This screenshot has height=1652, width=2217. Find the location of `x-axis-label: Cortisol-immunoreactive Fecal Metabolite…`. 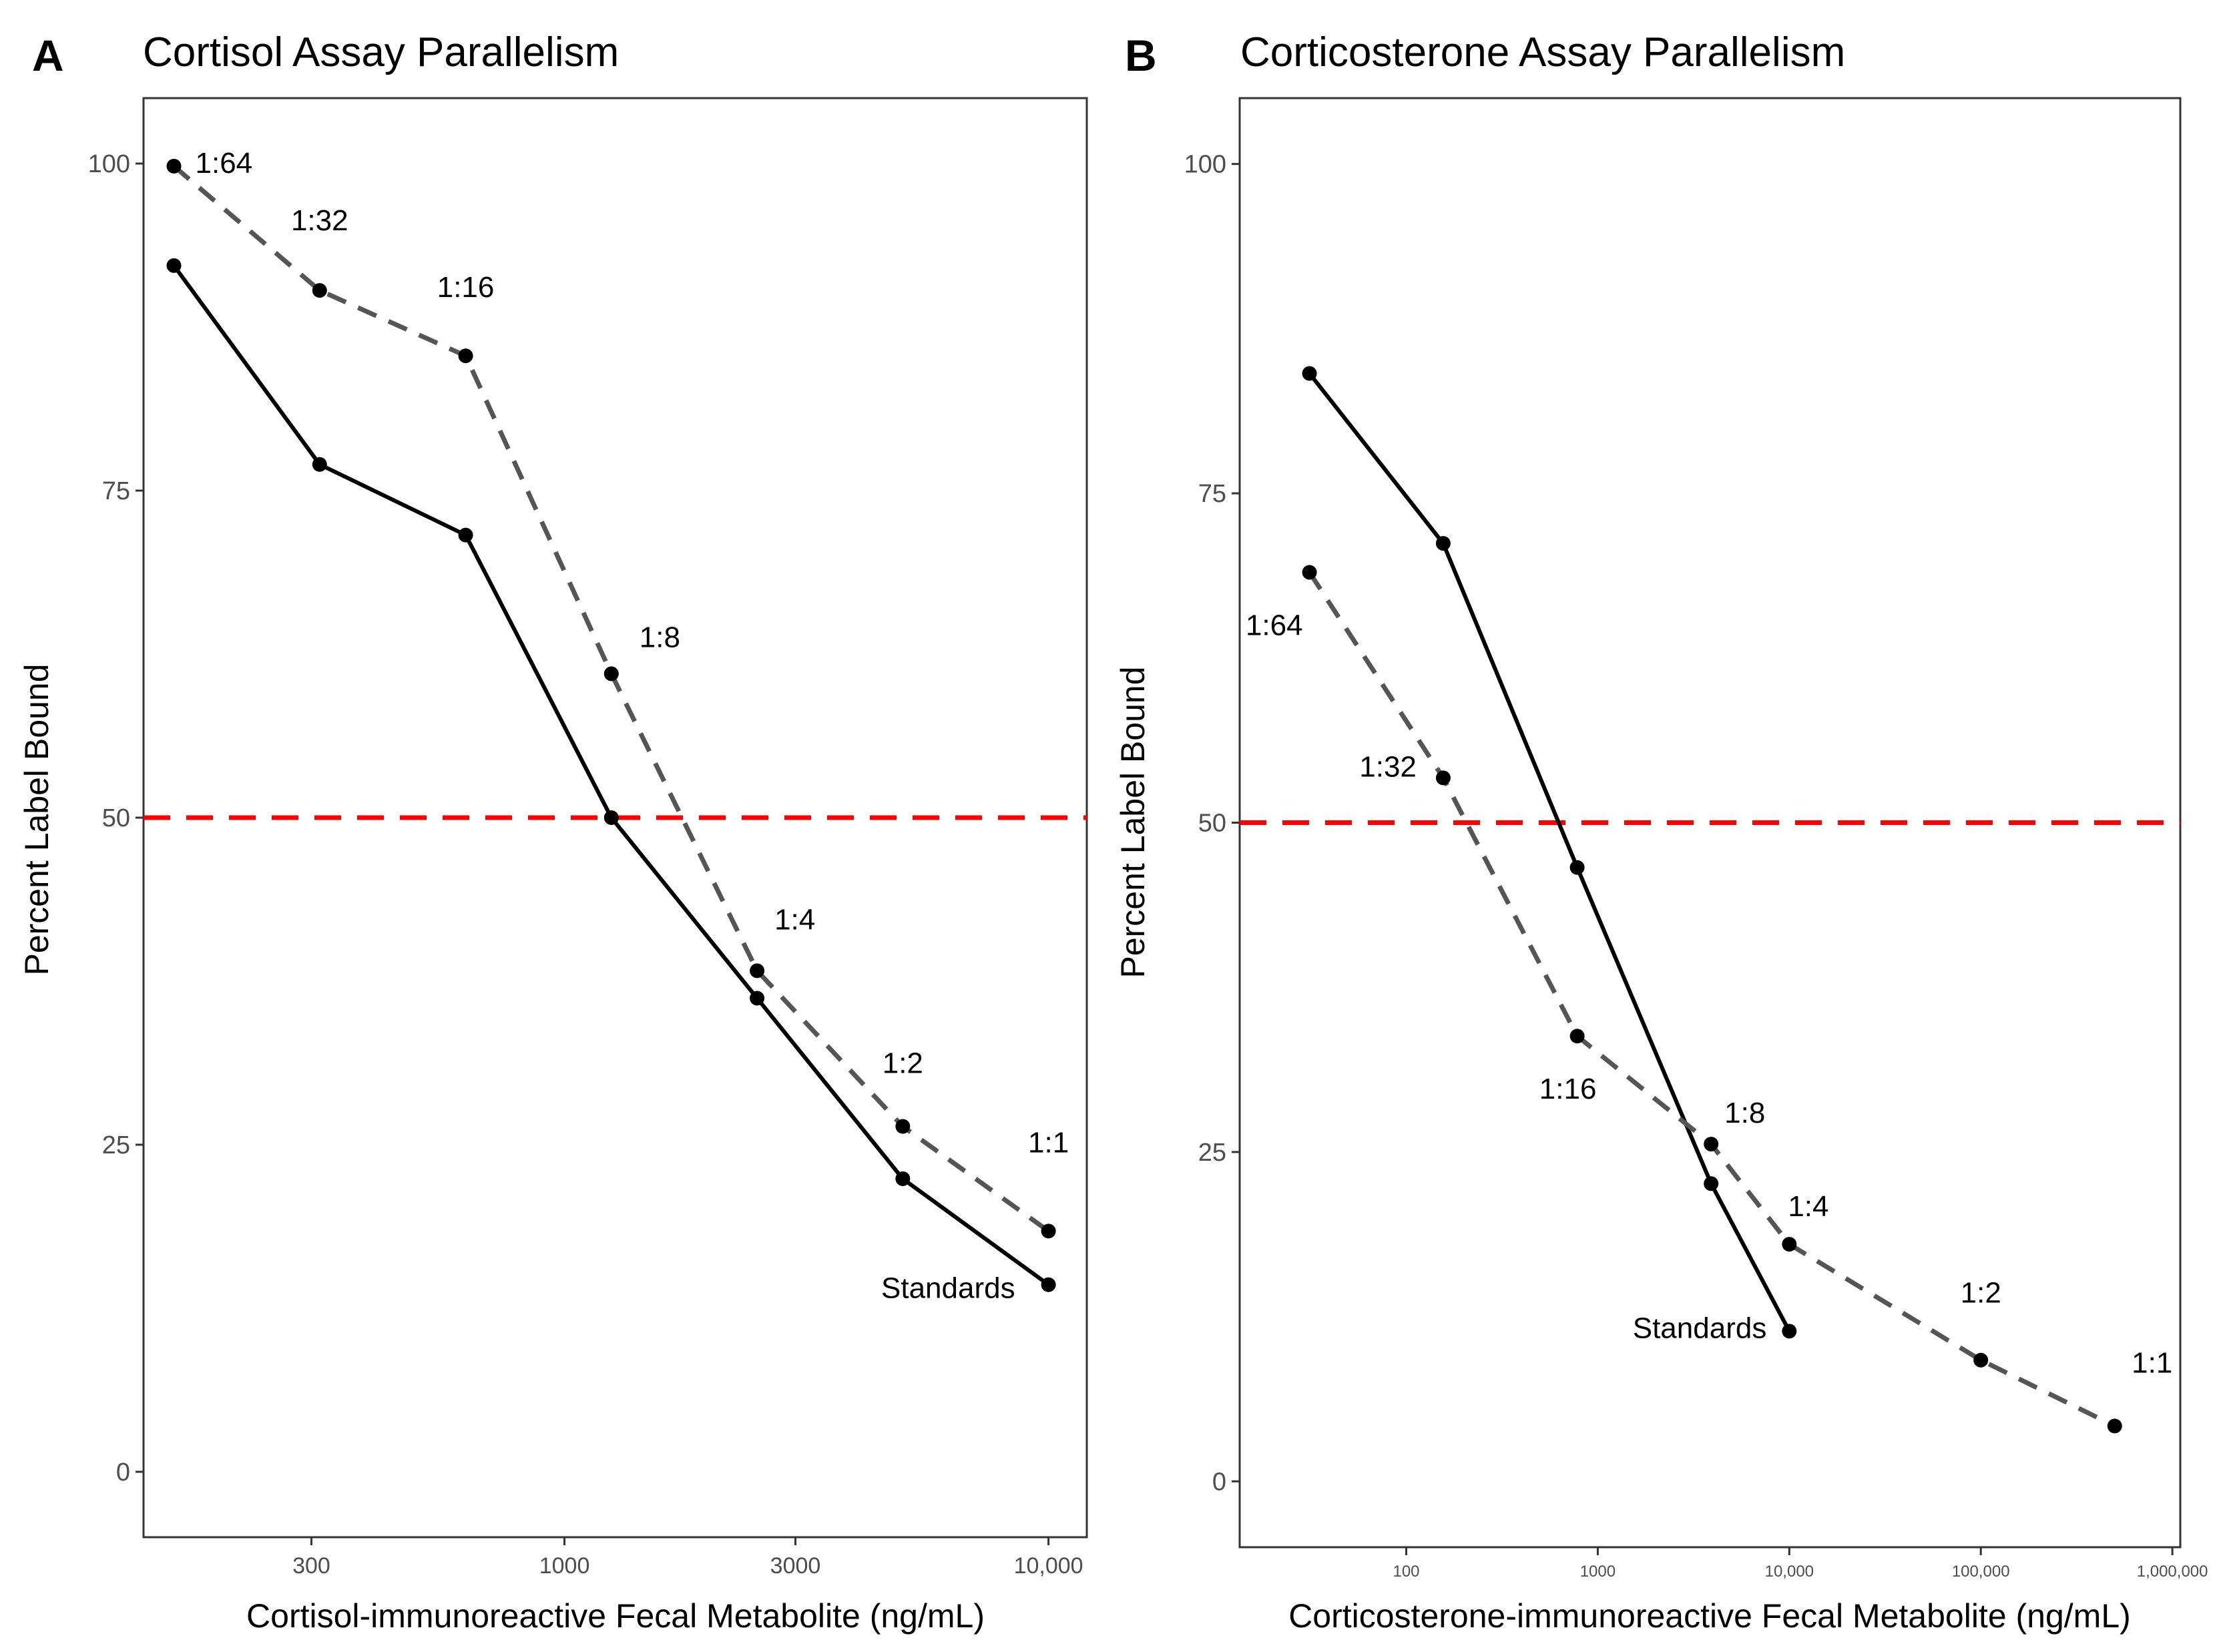

x-axis-label: Cortisol-immunoreactive Fecal Metabolite… is located at coordinates (615, 1616).